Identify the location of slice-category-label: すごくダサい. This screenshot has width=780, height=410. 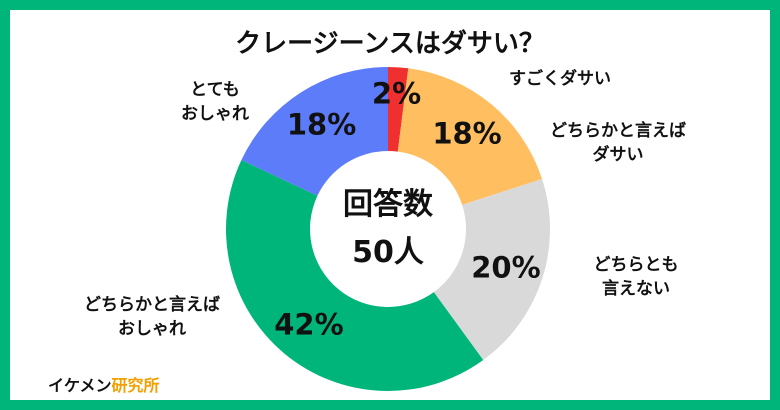
(560, 78).